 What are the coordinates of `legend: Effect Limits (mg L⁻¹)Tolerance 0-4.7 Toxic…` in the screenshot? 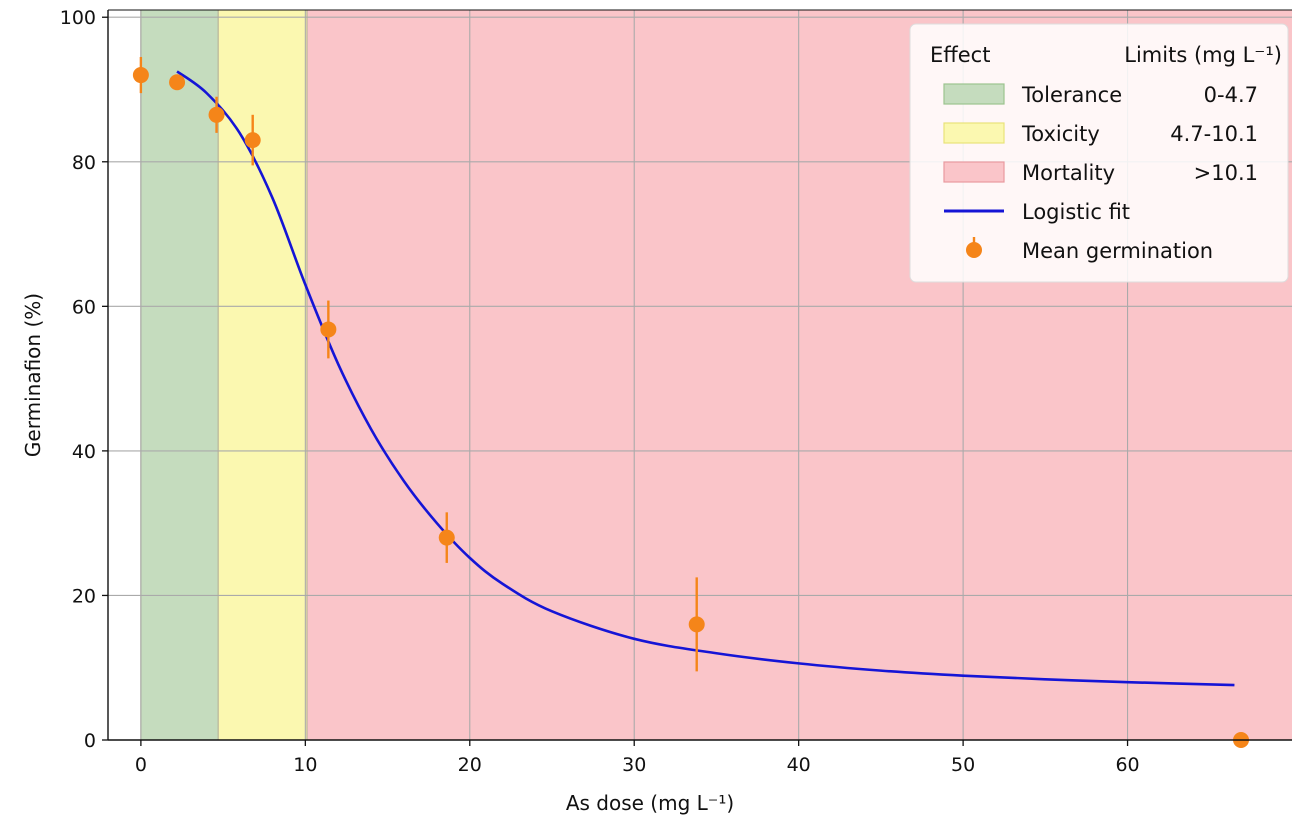 It's located at (1099, 153).